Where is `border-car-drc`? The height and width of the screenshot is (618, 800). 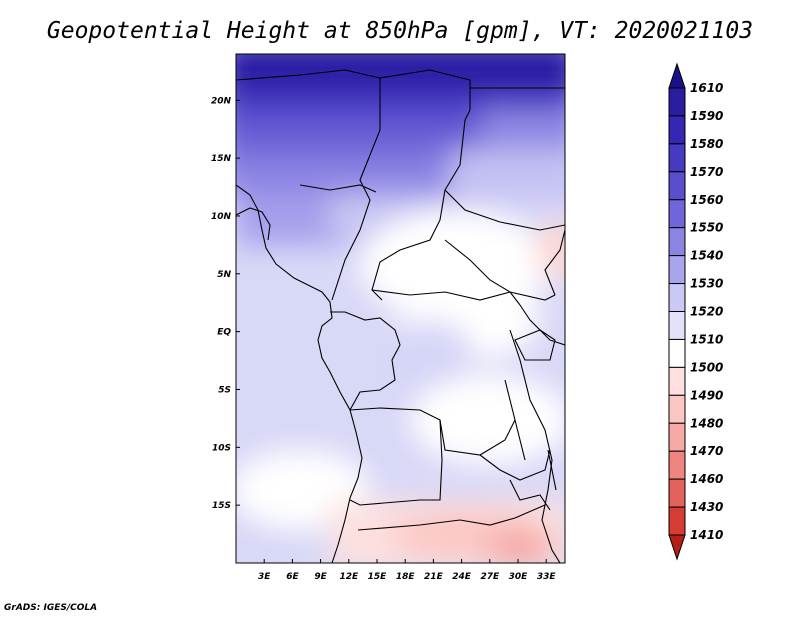 border-car-drc is located at coordinates (446, 297).